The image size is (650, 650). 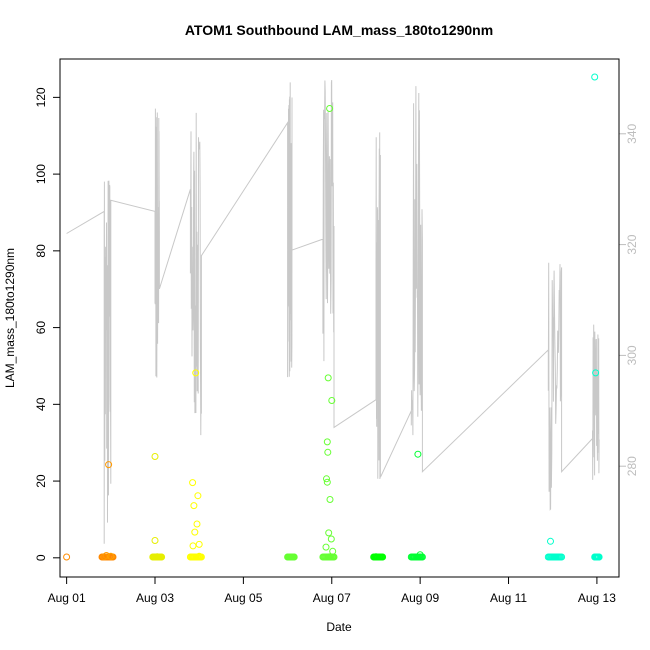 I want to click on y-tick-label: 40, so click(x=41, y=404).